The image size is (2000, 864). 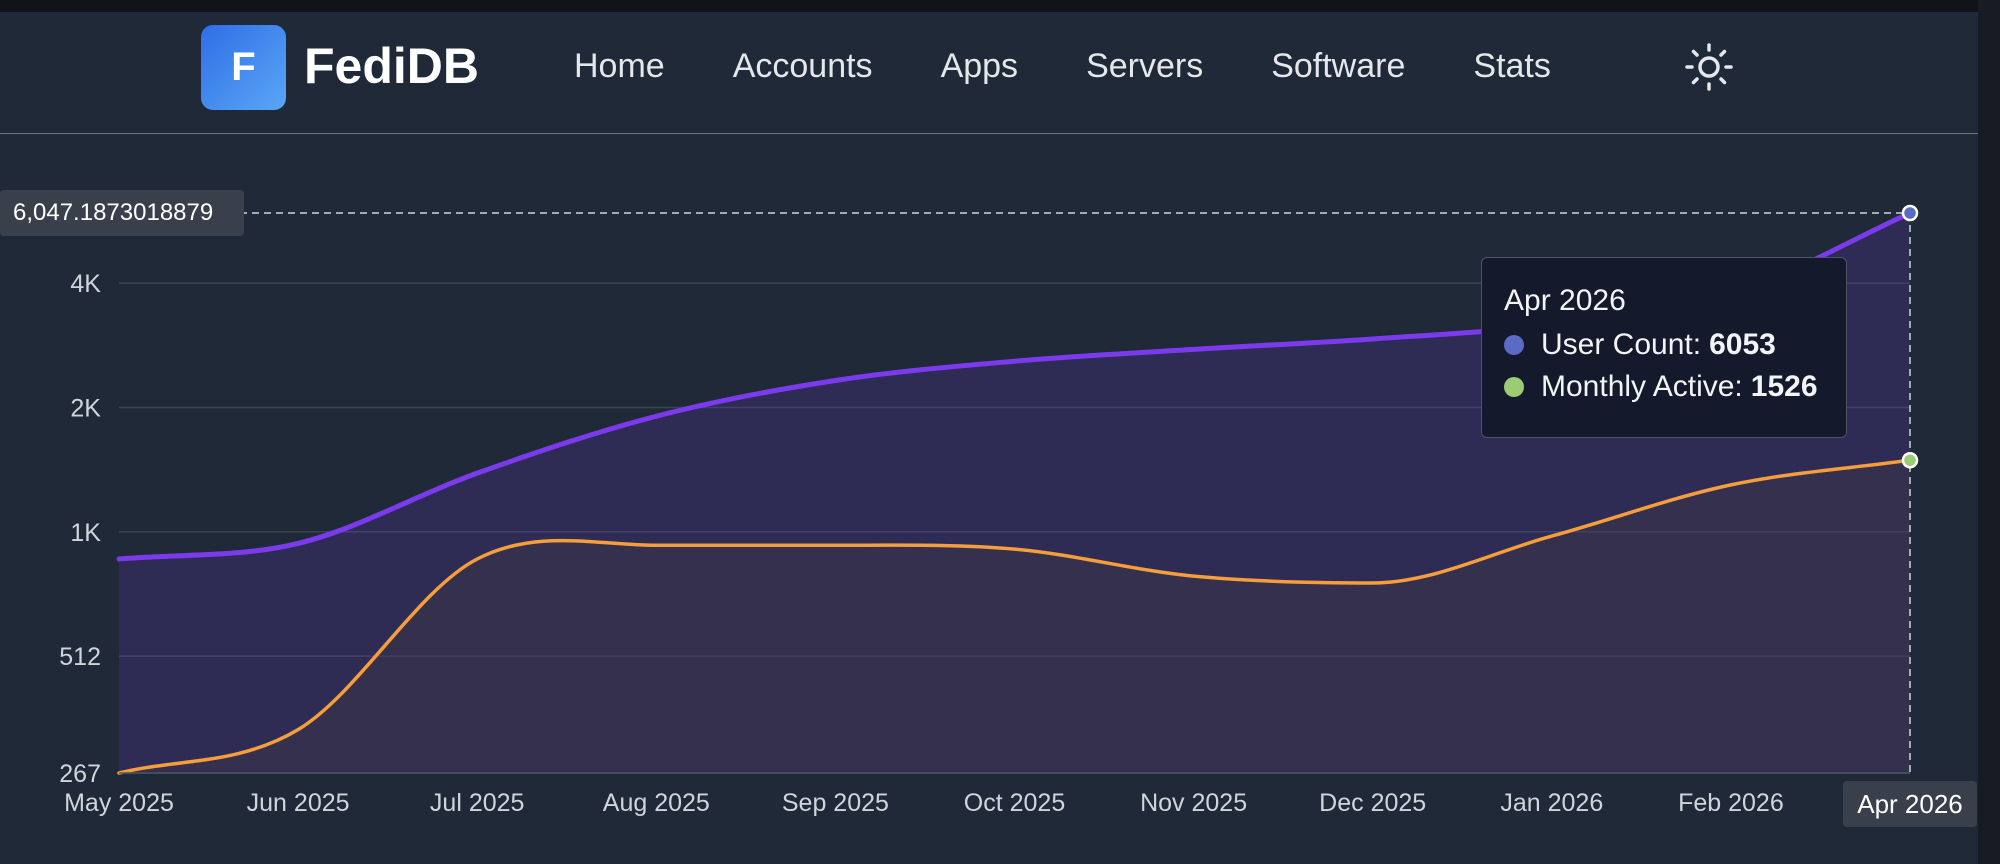 I want to click on tooltip-value: 1526, so click(x=1784, y=386).